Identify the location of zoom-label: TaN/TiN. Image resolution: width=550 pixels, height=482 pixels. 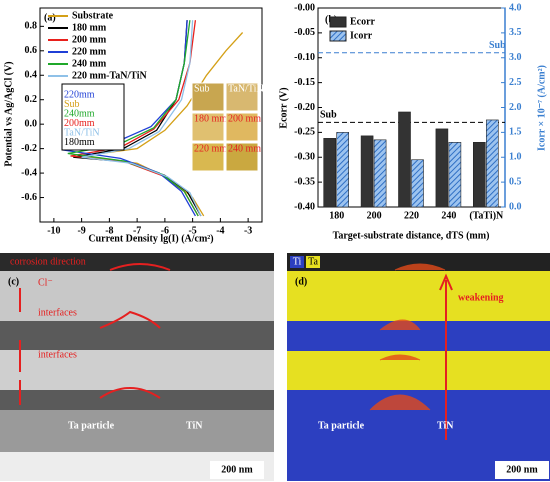
(82, 132).